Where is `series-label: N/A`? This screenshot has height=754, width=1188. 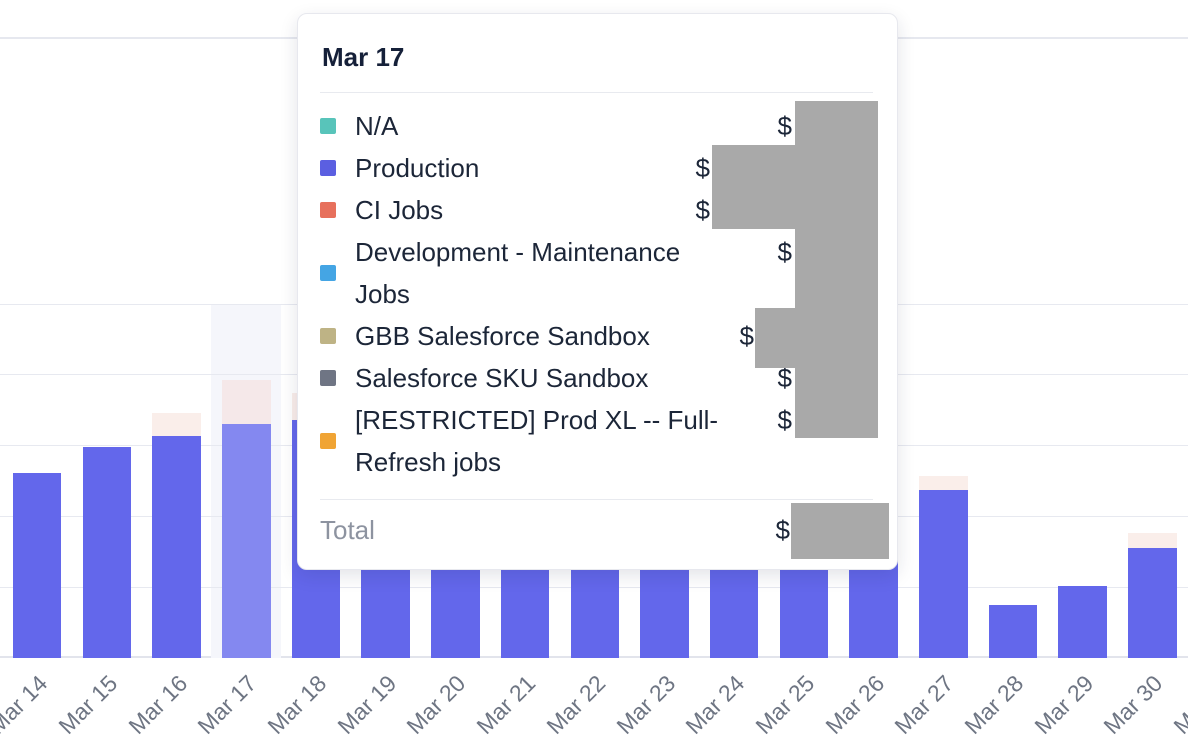
series-label: N/A is located at coordinates (377, 126).